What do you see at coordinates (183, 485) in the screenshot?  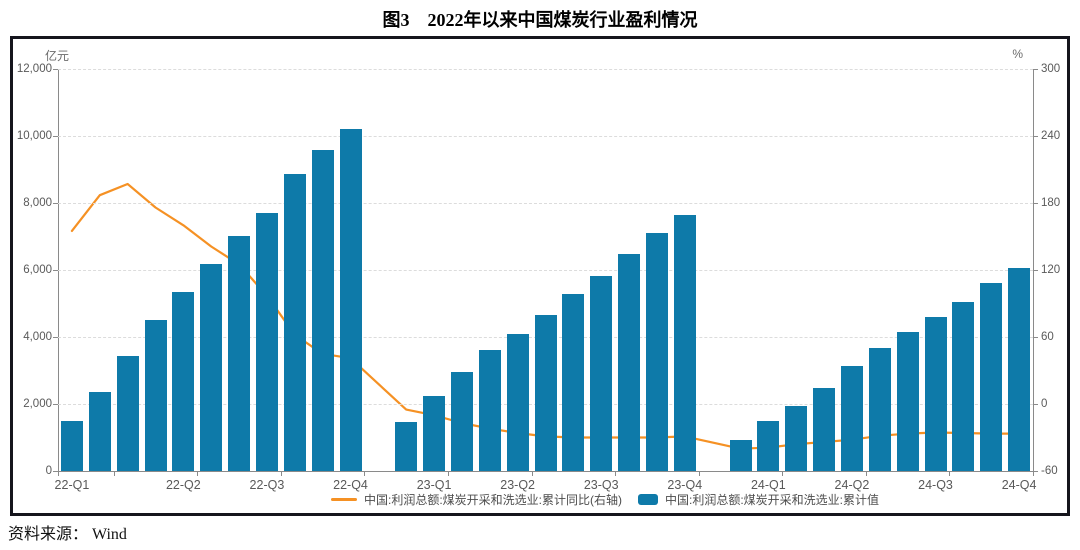 I see `x-axis-quarter-label: 22-Q2` at bounding box center [183, 485].